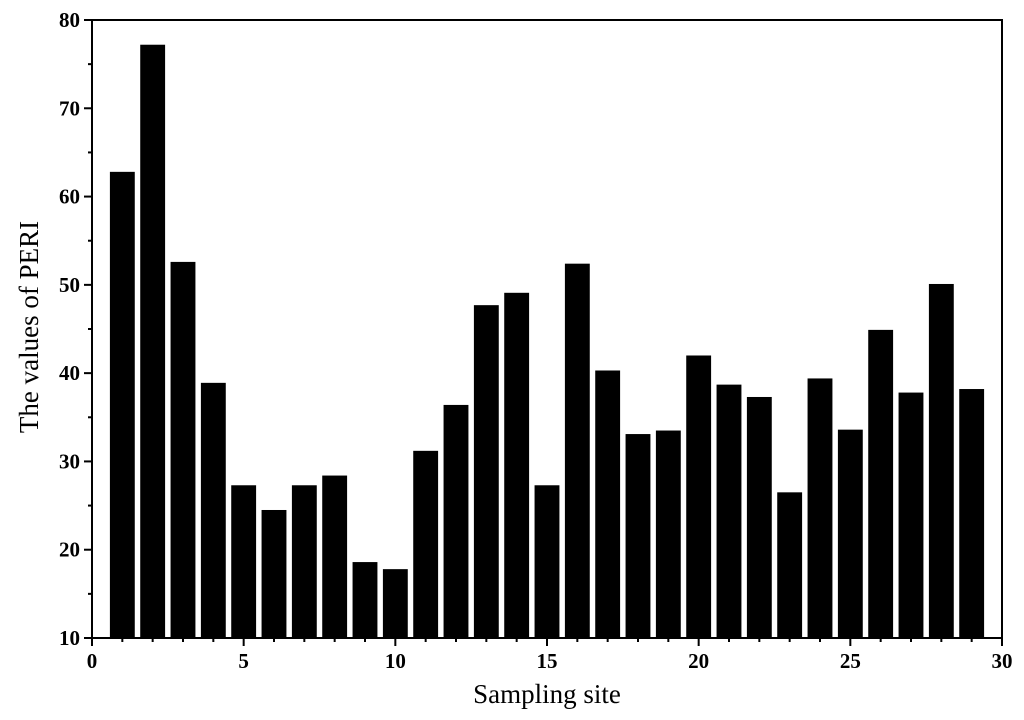  Describe the element at coordinates (69, 550) in the screenshot. I see `y-tick-label: 20` at that location.